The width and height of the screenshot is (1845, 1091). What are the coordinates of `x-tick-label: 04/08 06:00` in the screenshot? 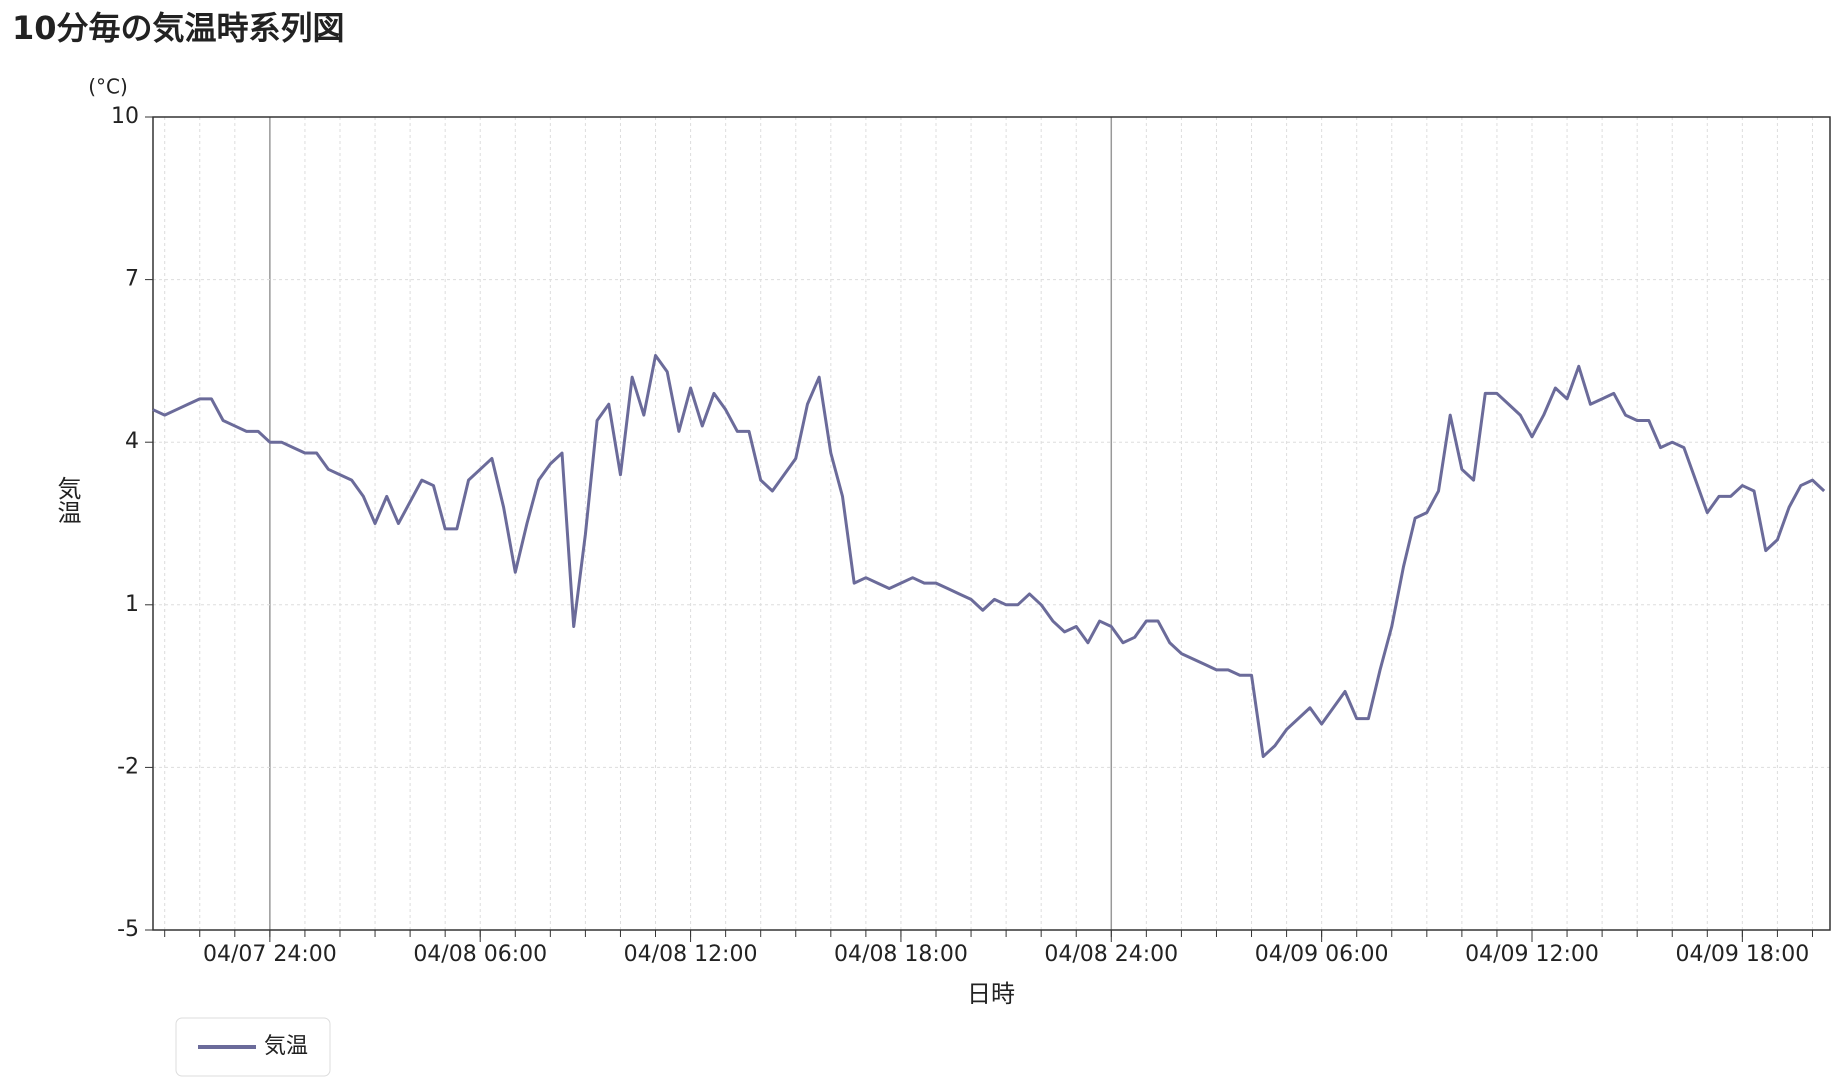 It's located at (480, 954).